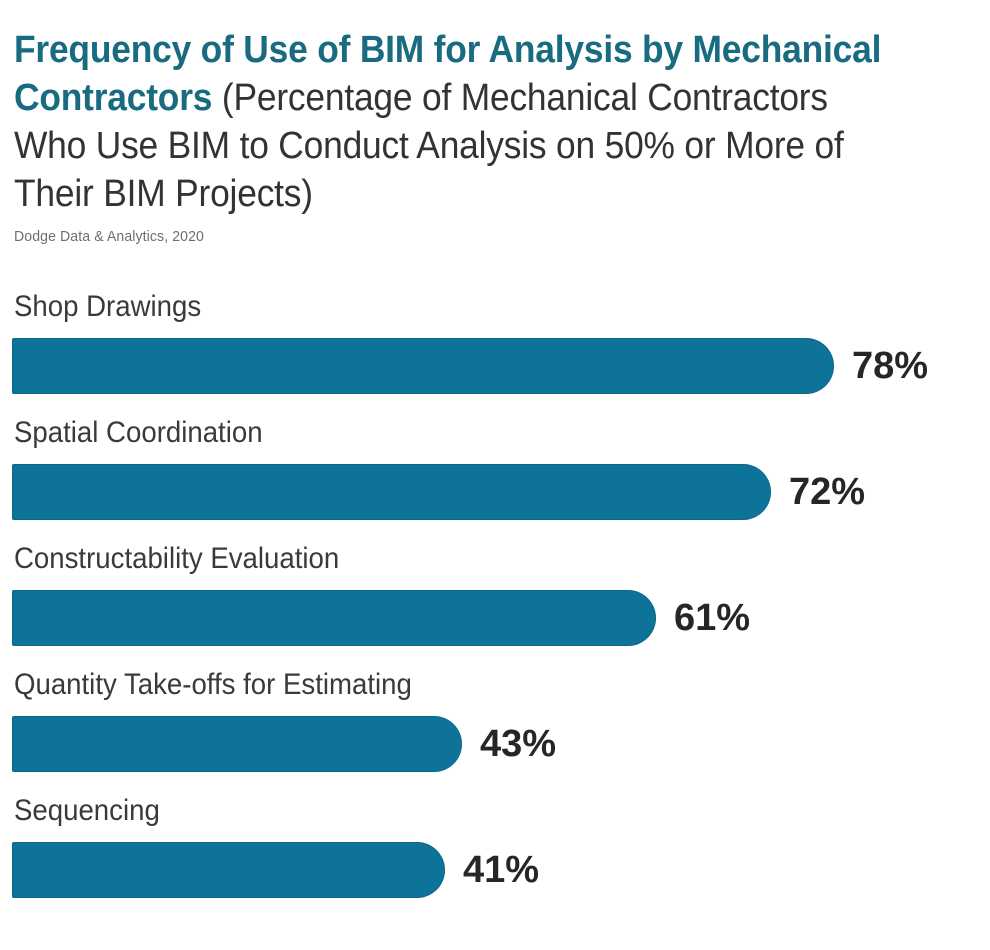 The width and height of the screenshot is (990, 950). I want to click on bar-row: Constructability Evaluation 61%, so click(495, 605).